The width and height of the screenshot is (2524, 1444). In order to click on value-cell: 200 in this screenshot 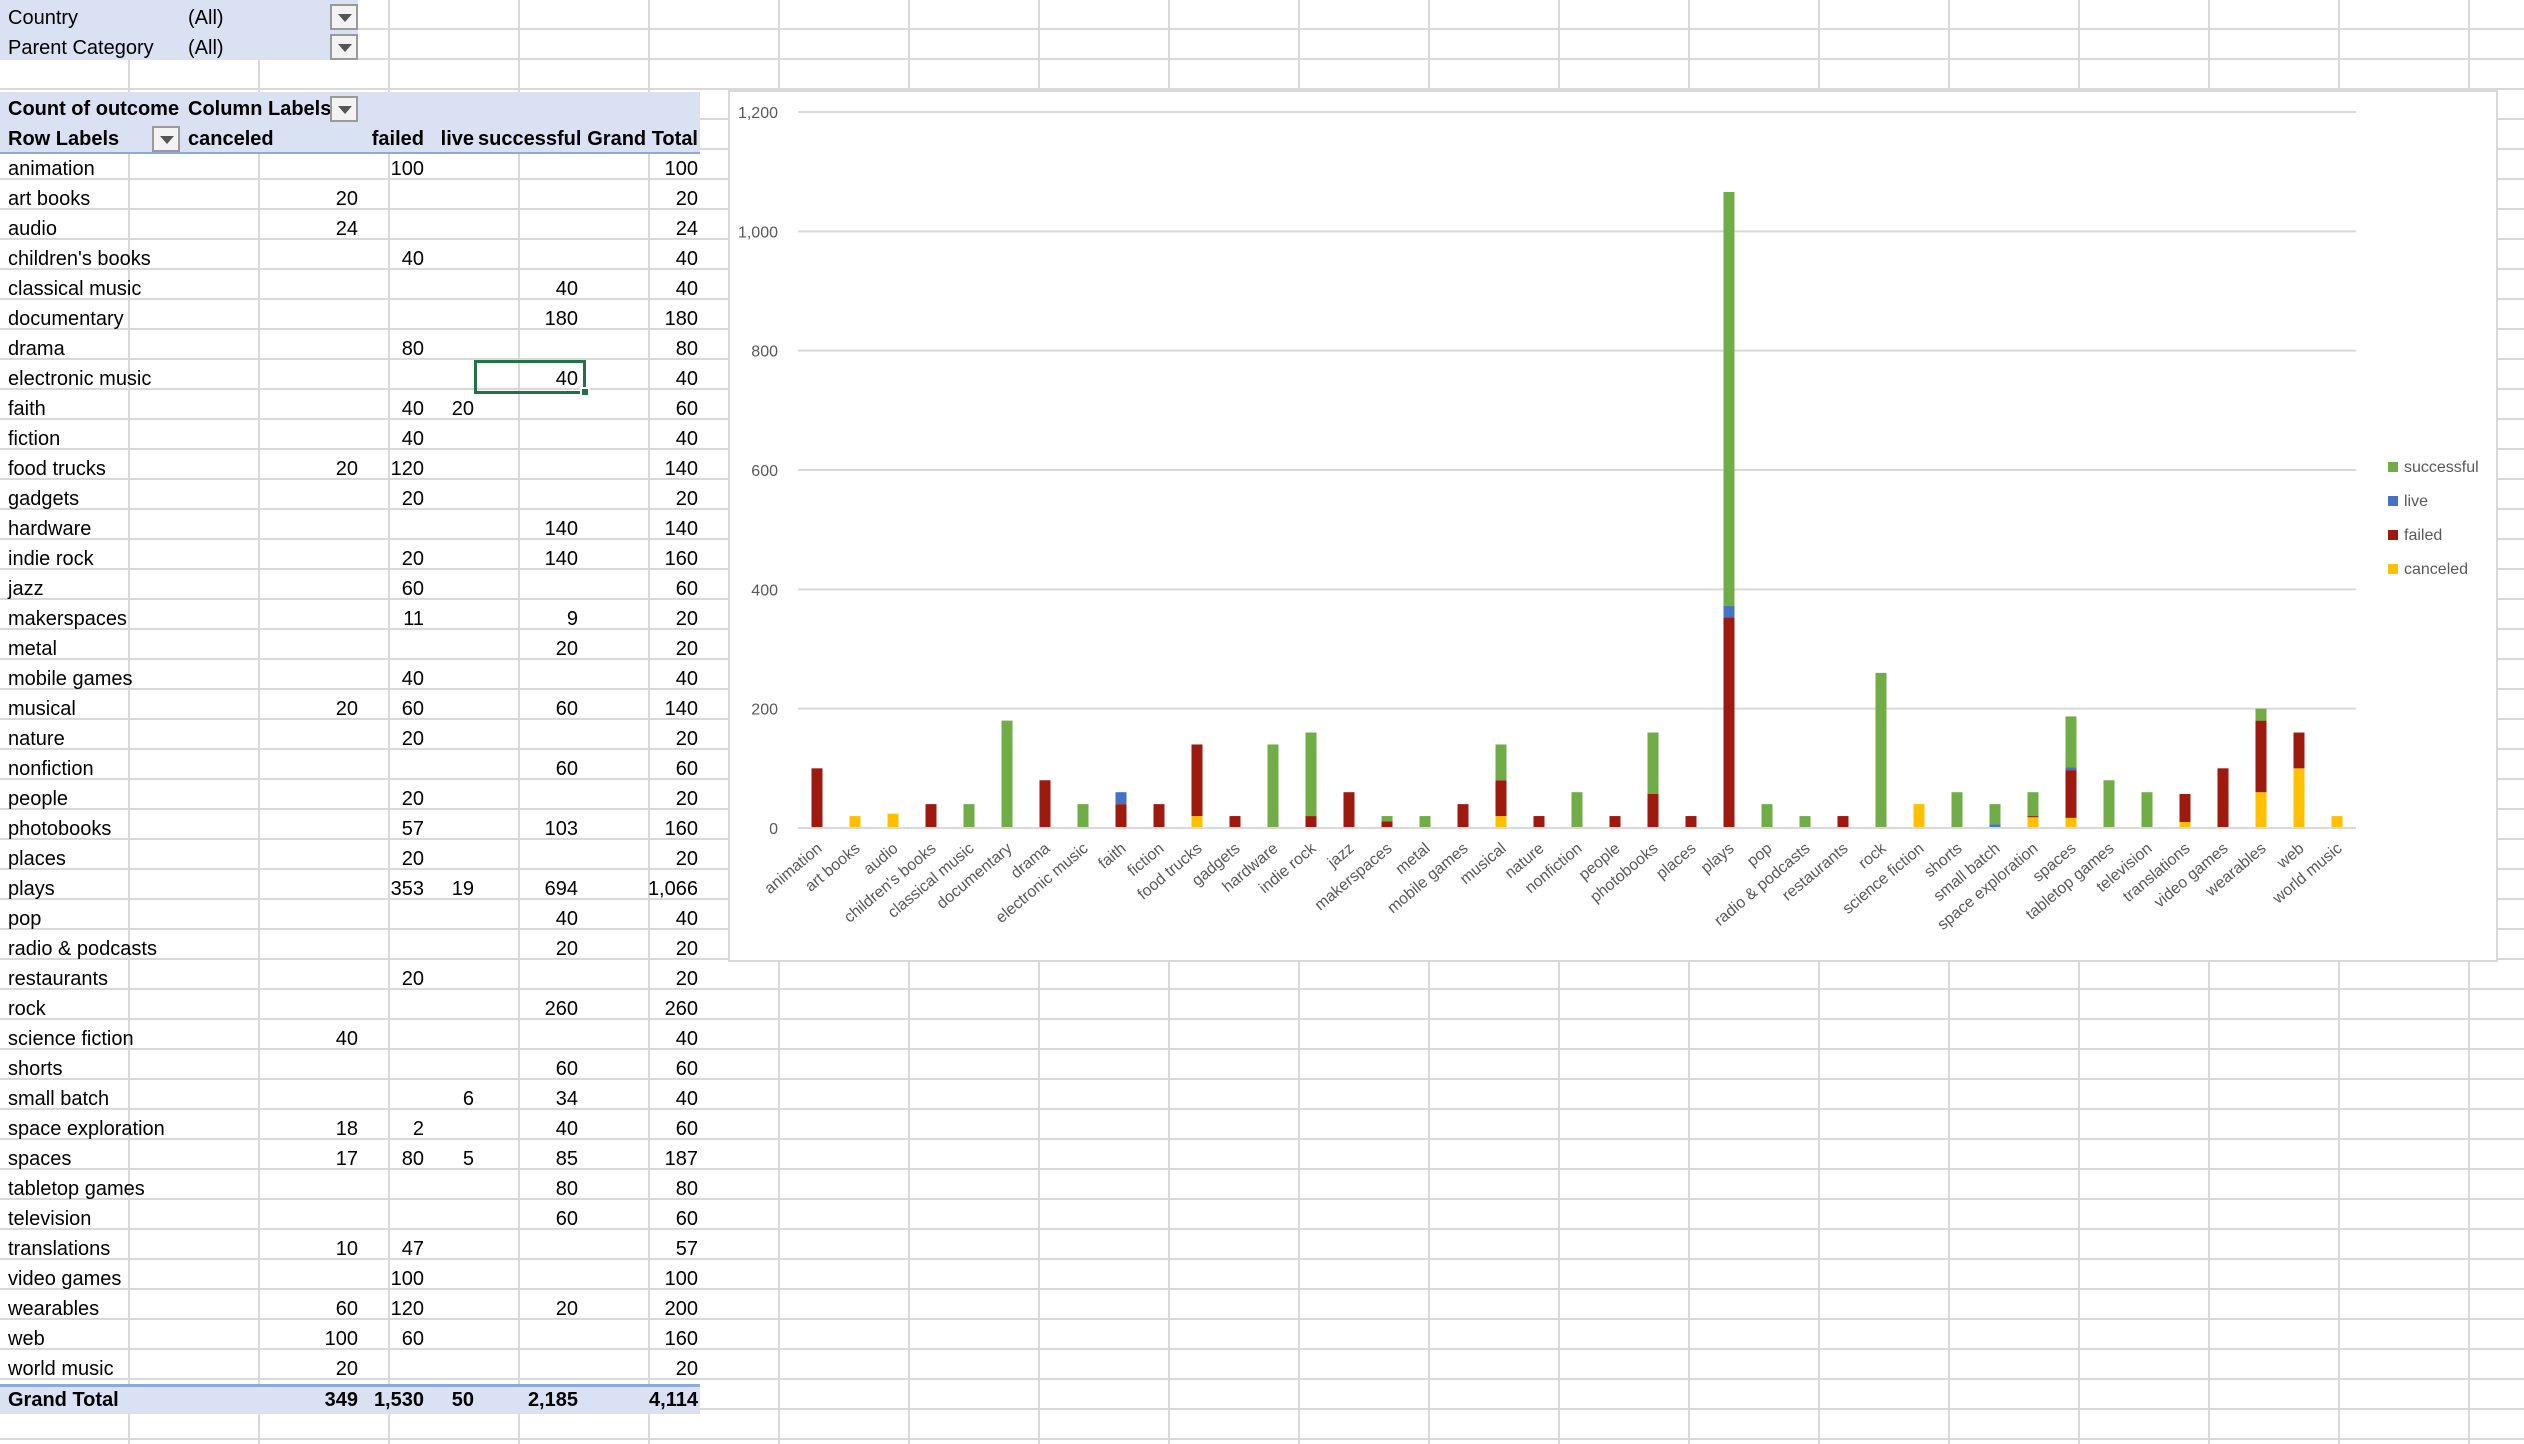, I will do `click(681, 1309)`.